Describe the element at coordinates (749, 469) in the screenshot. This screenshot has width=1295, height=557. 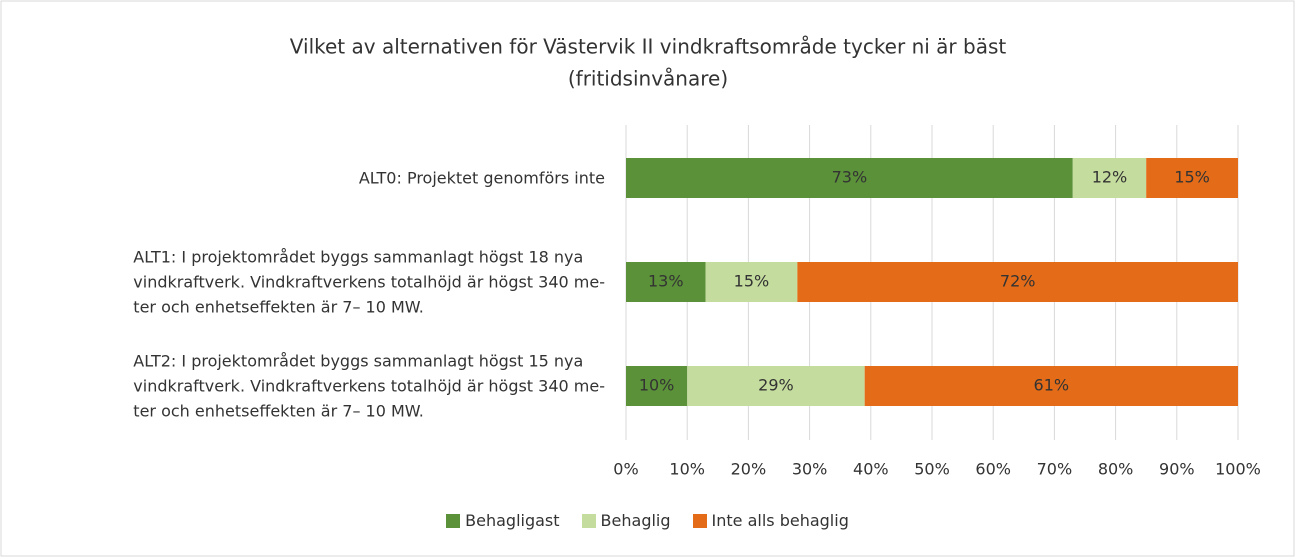
I see `x-tick-label: 20%` at that location.